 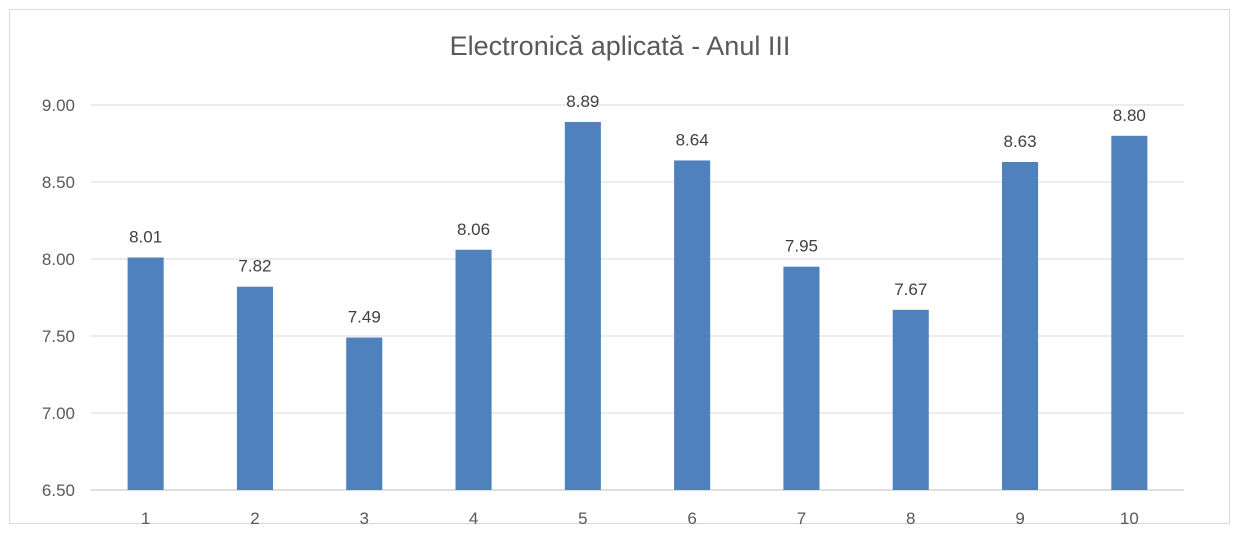 I want to click on x-tick-label: 6, so click(x=691, y=518).